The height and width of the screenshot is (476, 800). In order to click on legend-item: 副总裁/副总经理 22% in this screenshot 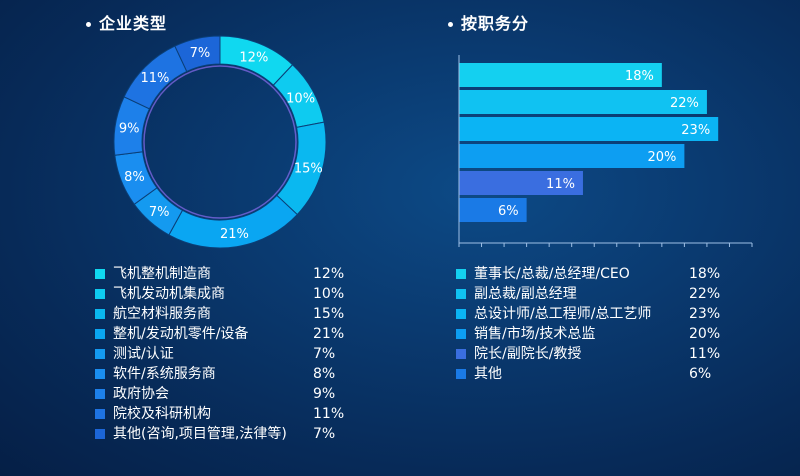, I will do `click(611, 294)`.